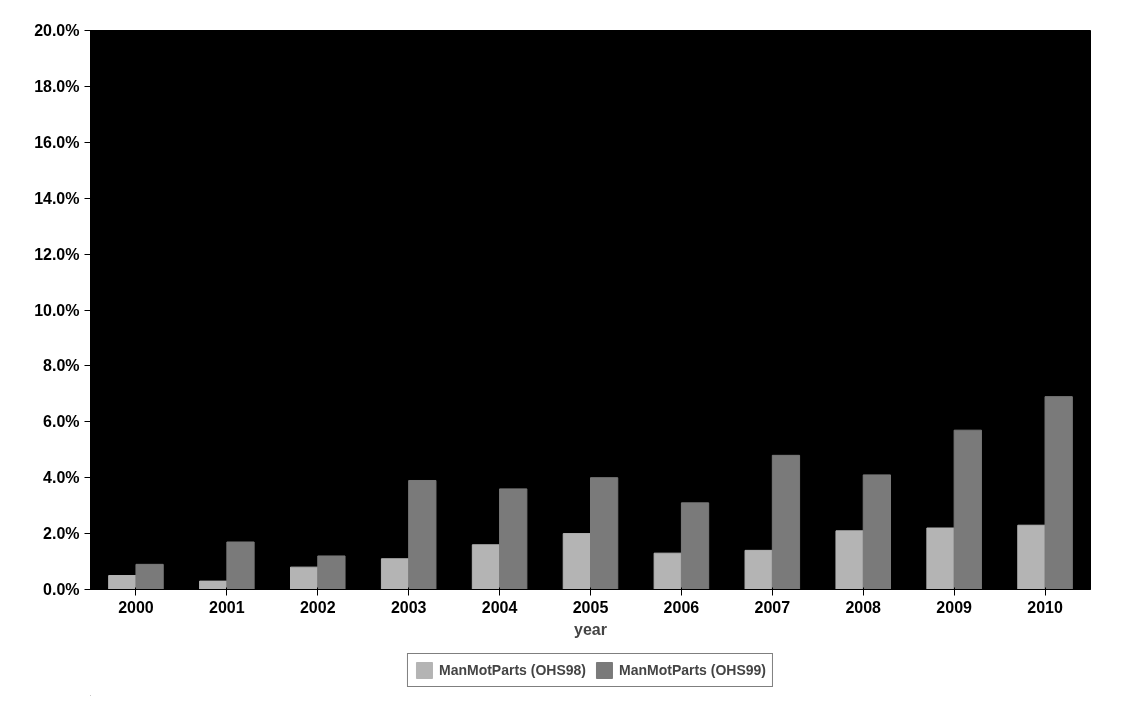 Image resolution: width=1132 pixels, height=722 pixels. I want to click on x-tick-label: 2007, so click(772, 607).